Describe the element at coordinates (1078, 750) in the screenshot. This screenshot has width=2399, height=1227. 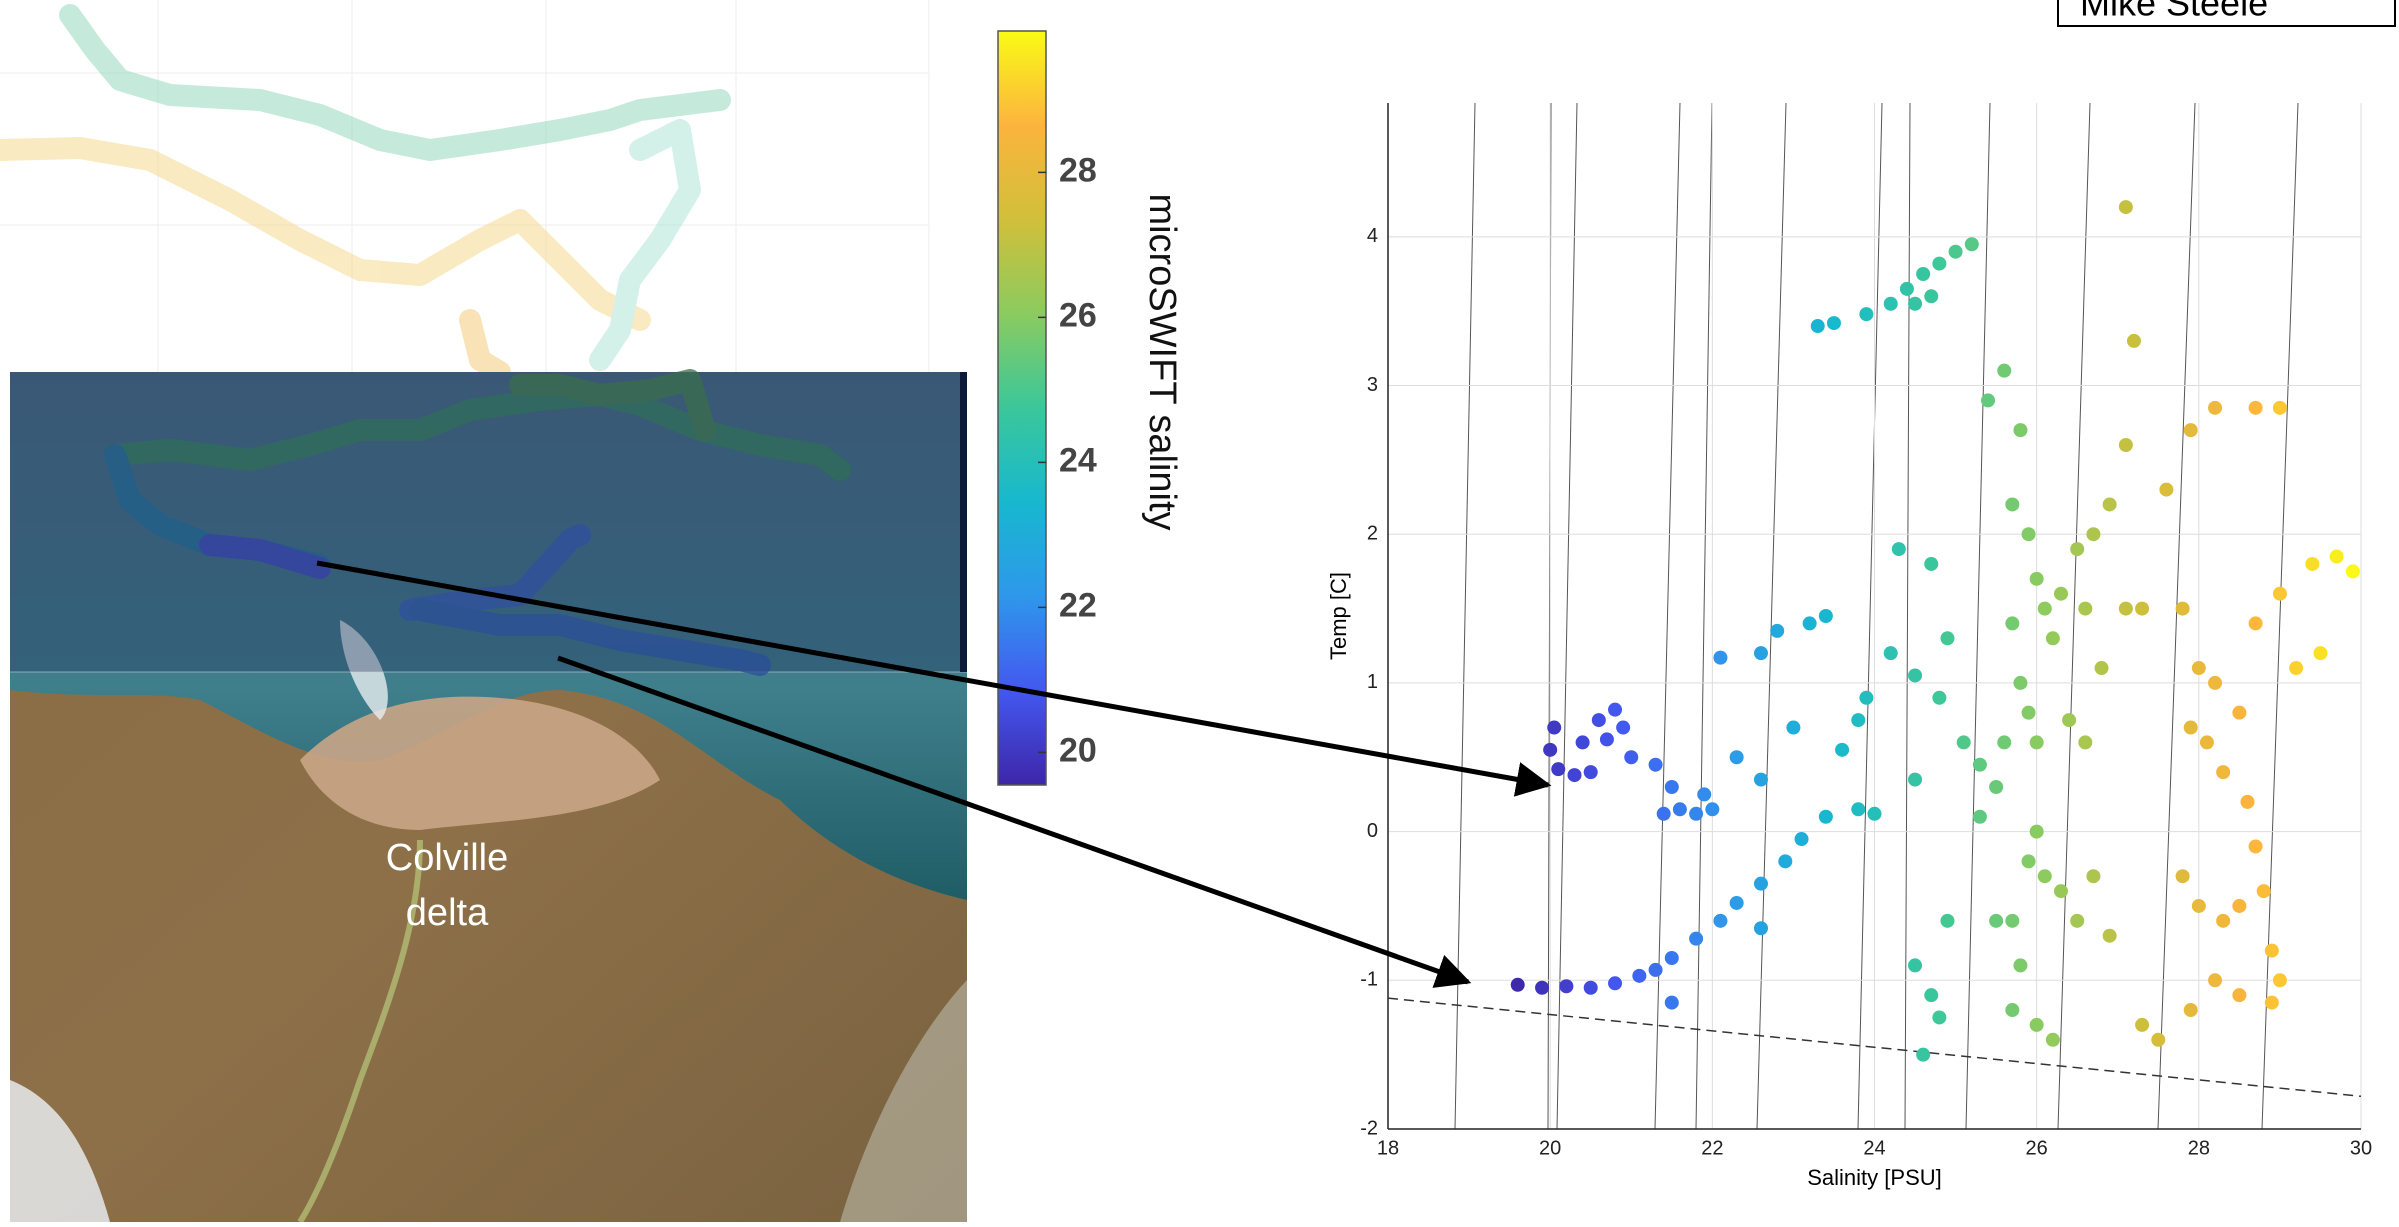
I see `colorbar-tick-label: 20` at that location.